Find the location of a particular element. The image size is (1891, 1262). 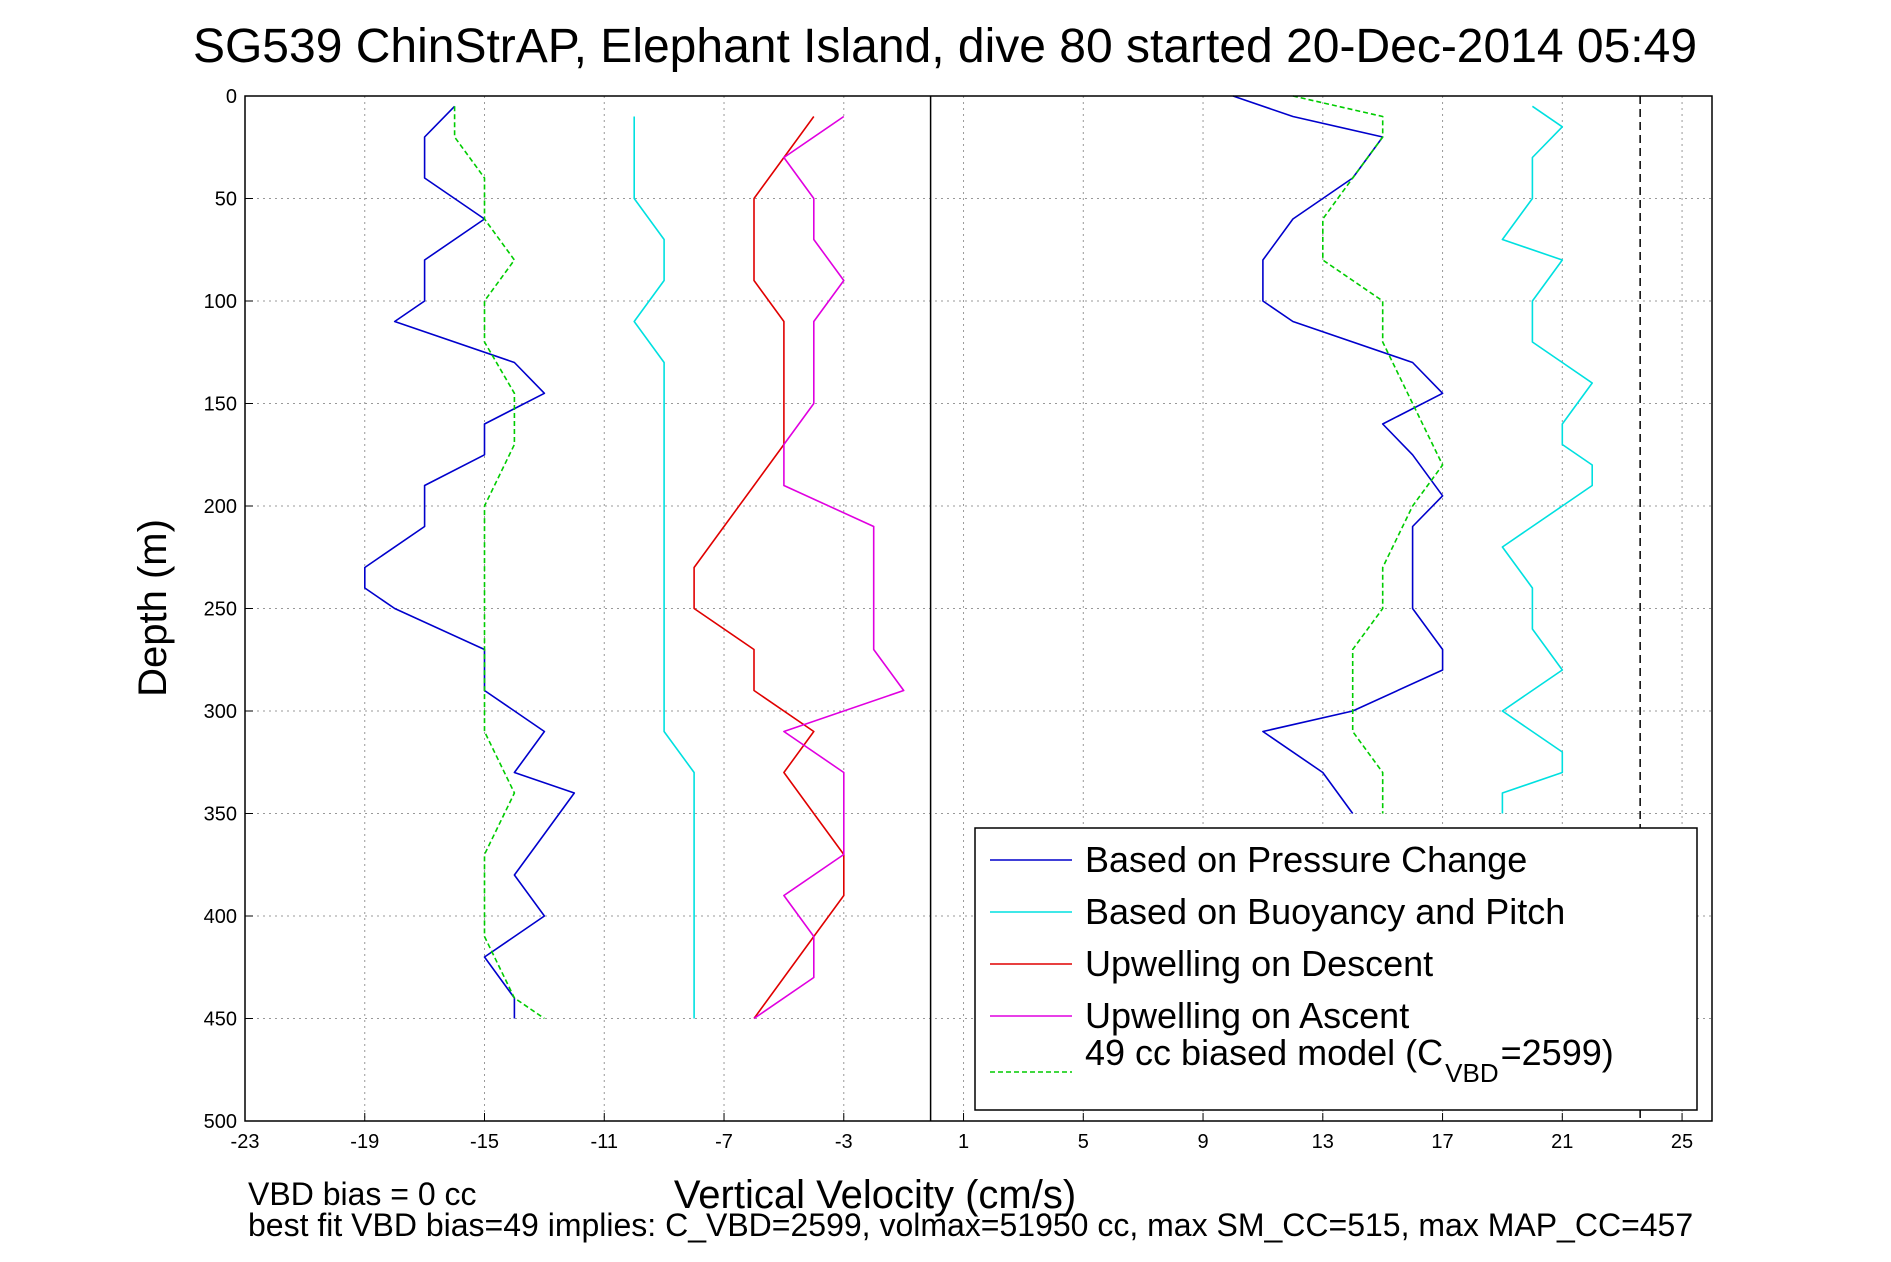

x-tick-label: 13 is located at coordinates (1323, 1142).